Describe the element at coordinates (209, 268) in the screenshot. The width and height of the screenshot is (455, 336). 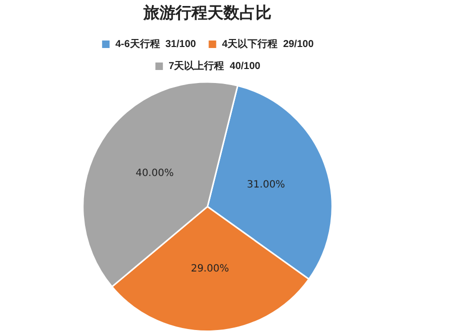
I see `data-label: 29.00%` at that location.